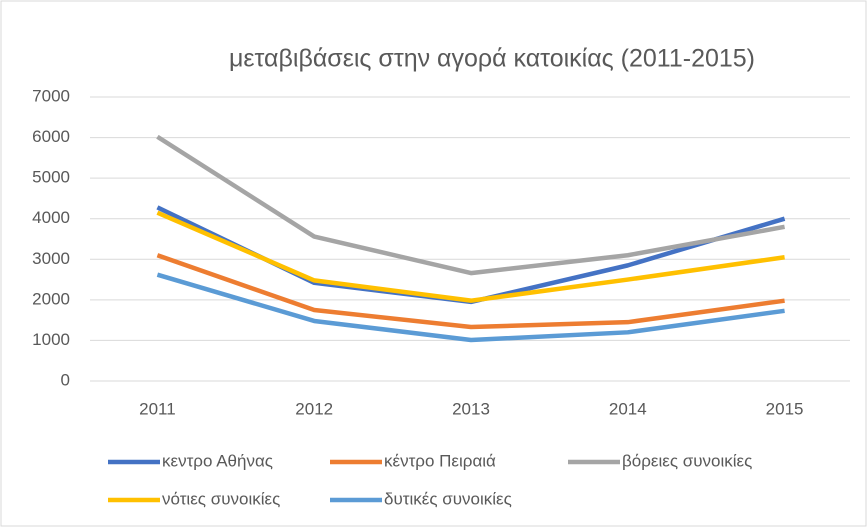 The image size is (867, 527). What do you see at coordinates (440, 460) in the screenshot?
I see `legend-label: κέντρο Πειραιά` at bounding box center [440, 460].